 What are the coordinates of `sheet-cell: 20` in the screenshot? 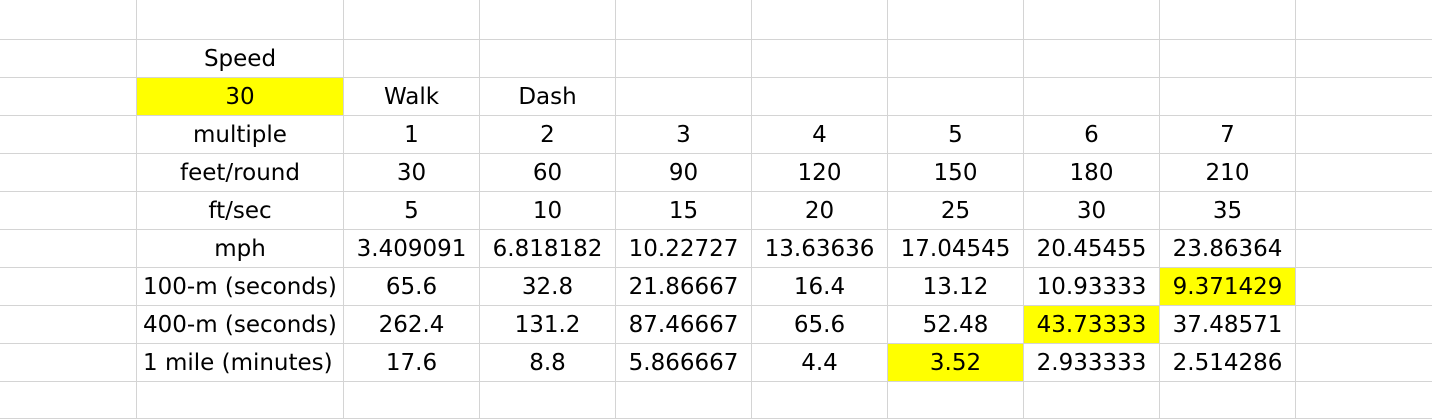 It's located at (820, 211).